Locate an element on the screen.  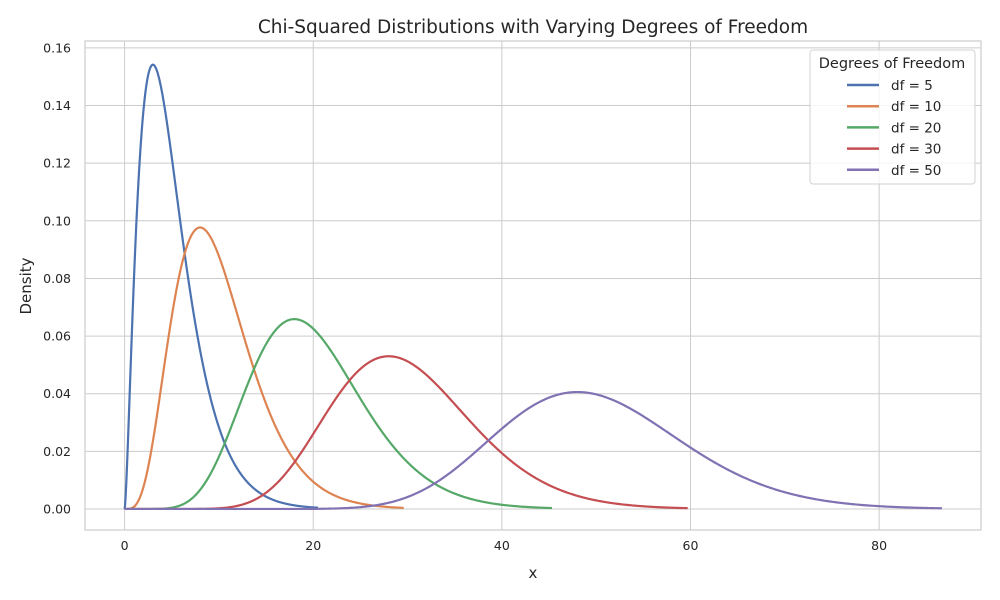
legend-label: df = 5 is located at coordinates (912, 86).